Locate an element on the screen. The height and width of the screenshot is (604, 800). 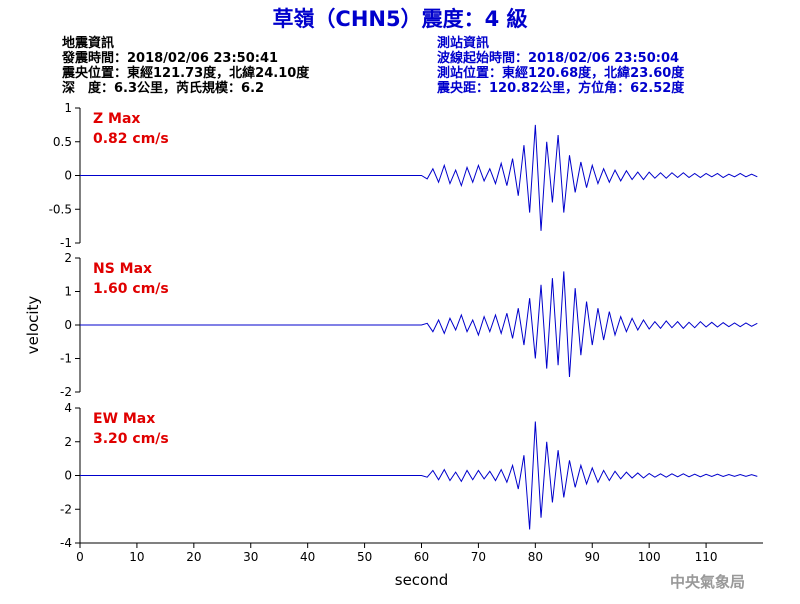
y-tick-label: -0.5 is located at coordinates (60, 209).